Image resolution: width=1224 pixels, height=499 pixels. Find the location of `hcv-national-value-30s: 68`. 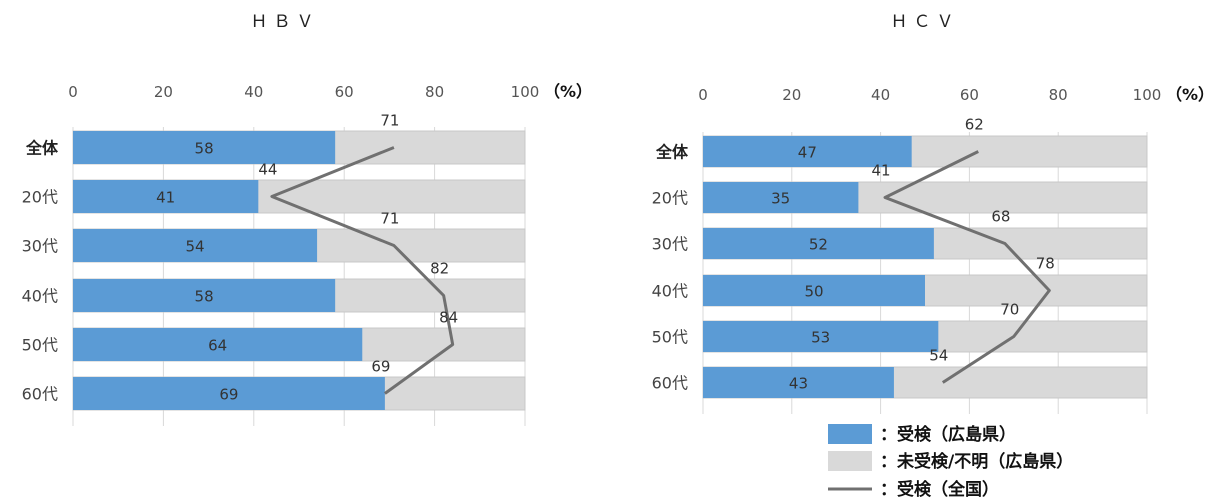

hcv-national-value-30s: 68 is located at coordinates (1000, 217).